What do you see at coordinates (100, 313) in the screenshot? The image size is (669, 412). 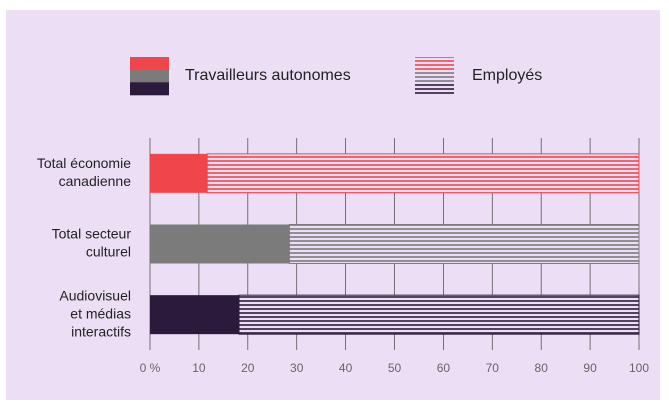 I see `category-label: et médias` at bounding box center [100, 313].